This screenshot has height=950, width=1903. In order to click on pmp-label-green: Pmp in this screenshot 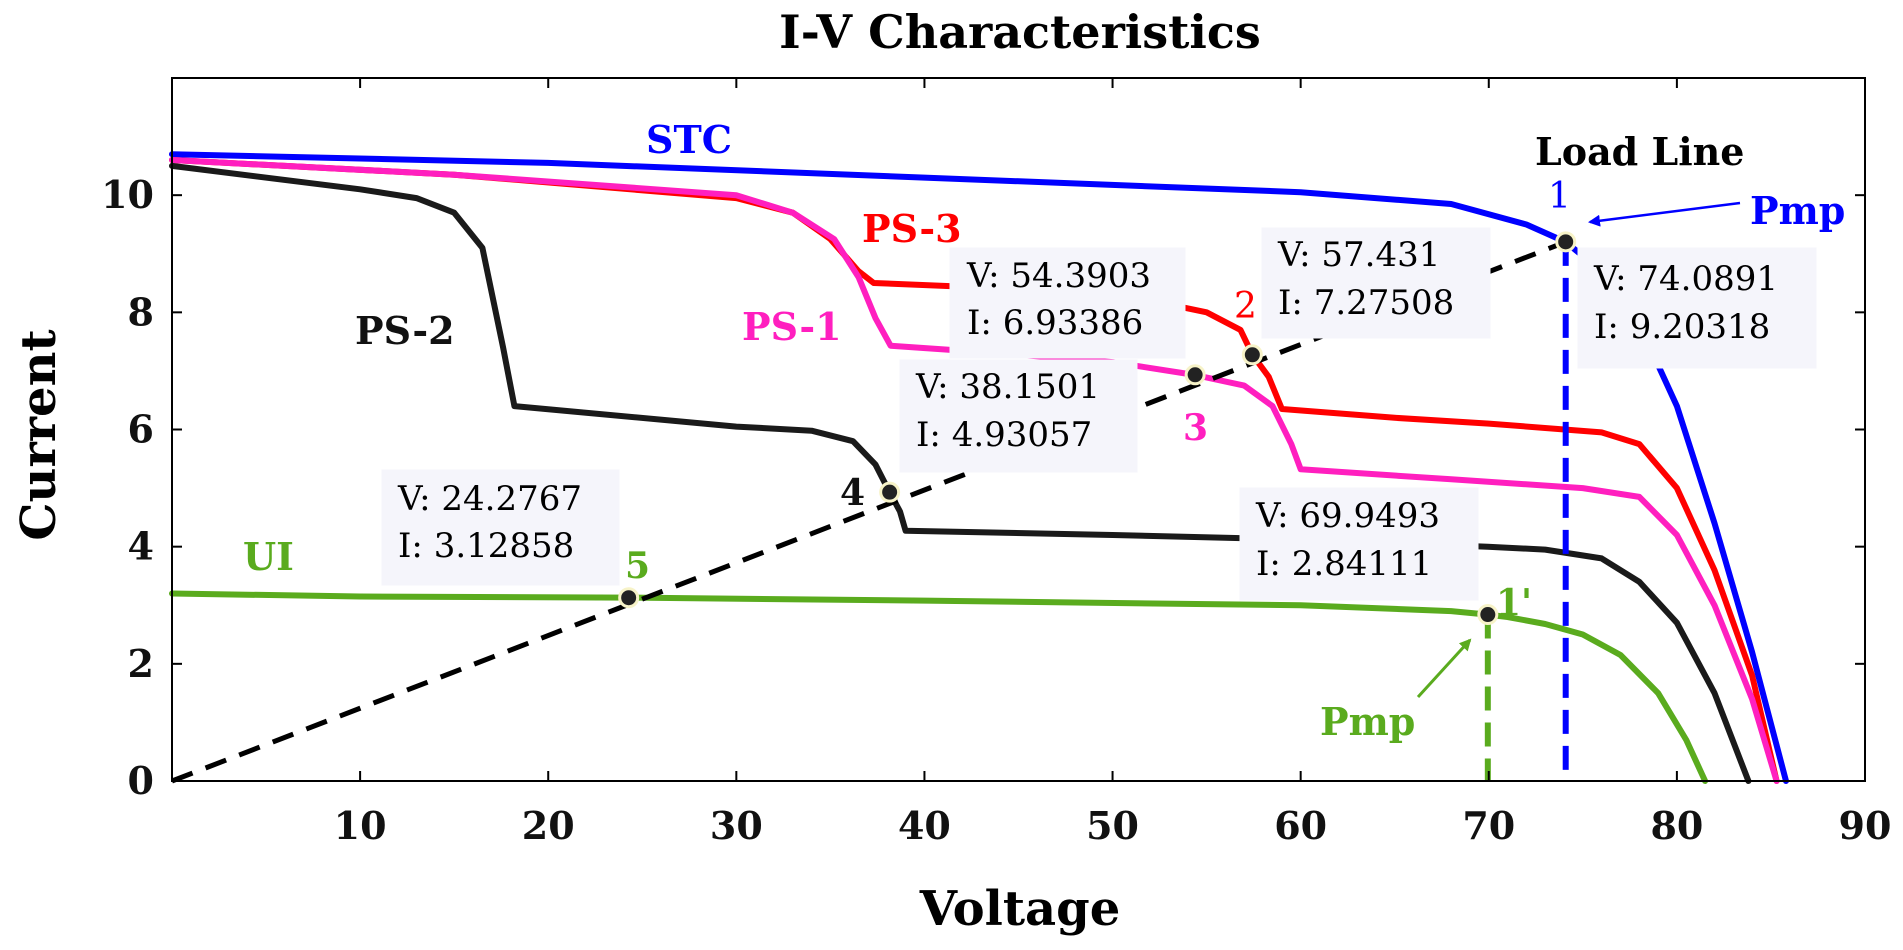, I will do `click(1367, 721)`.